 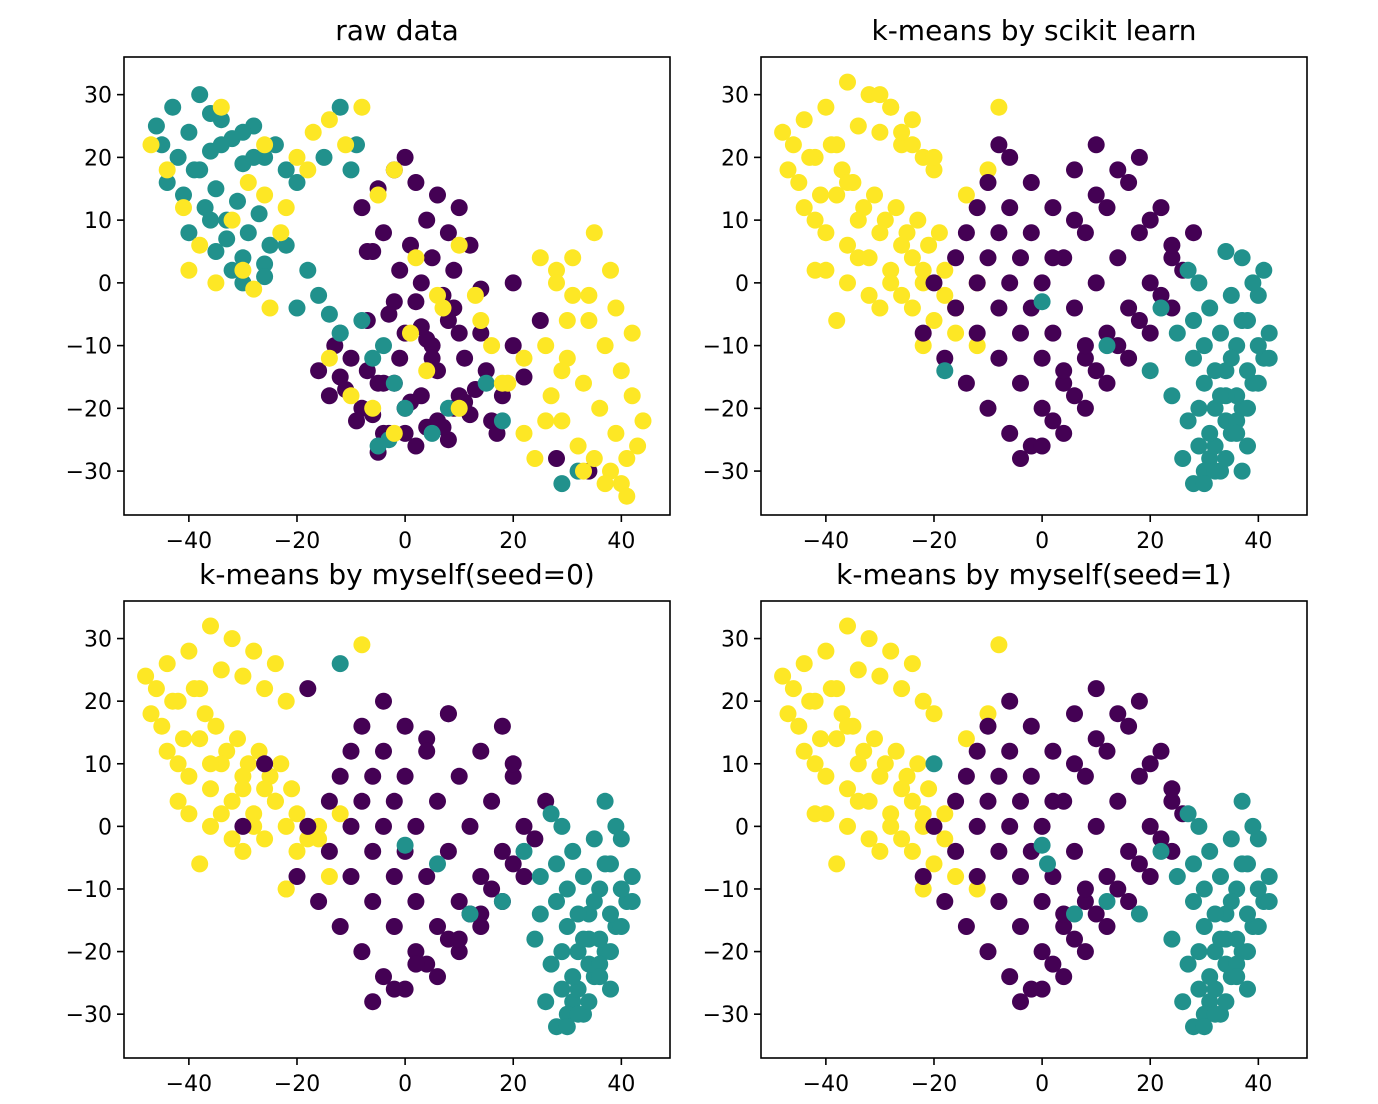 What do you see at coordinates (1042, 541) in the screenshot?
I see `x-tick-label: 0` at bounding box center [1042, 541].